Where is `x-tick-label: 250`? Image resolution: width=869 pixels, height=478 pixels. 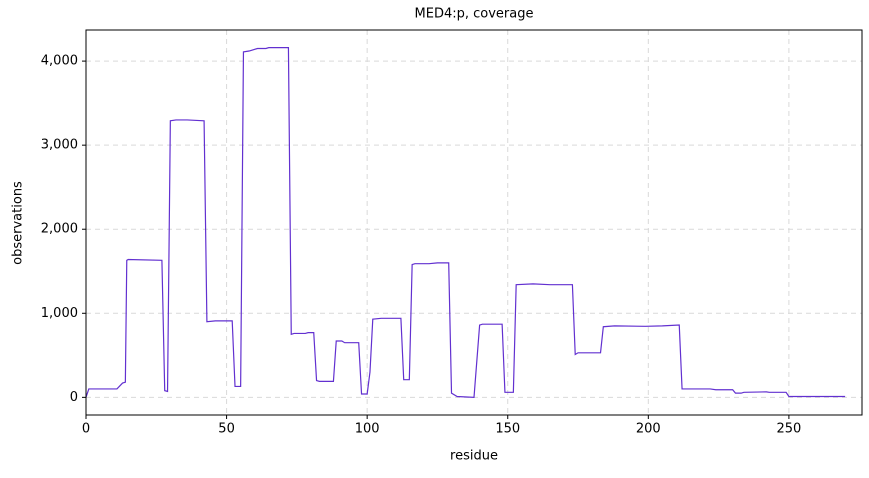 x-tick-label: 250 is located at coordinates (788, 429).